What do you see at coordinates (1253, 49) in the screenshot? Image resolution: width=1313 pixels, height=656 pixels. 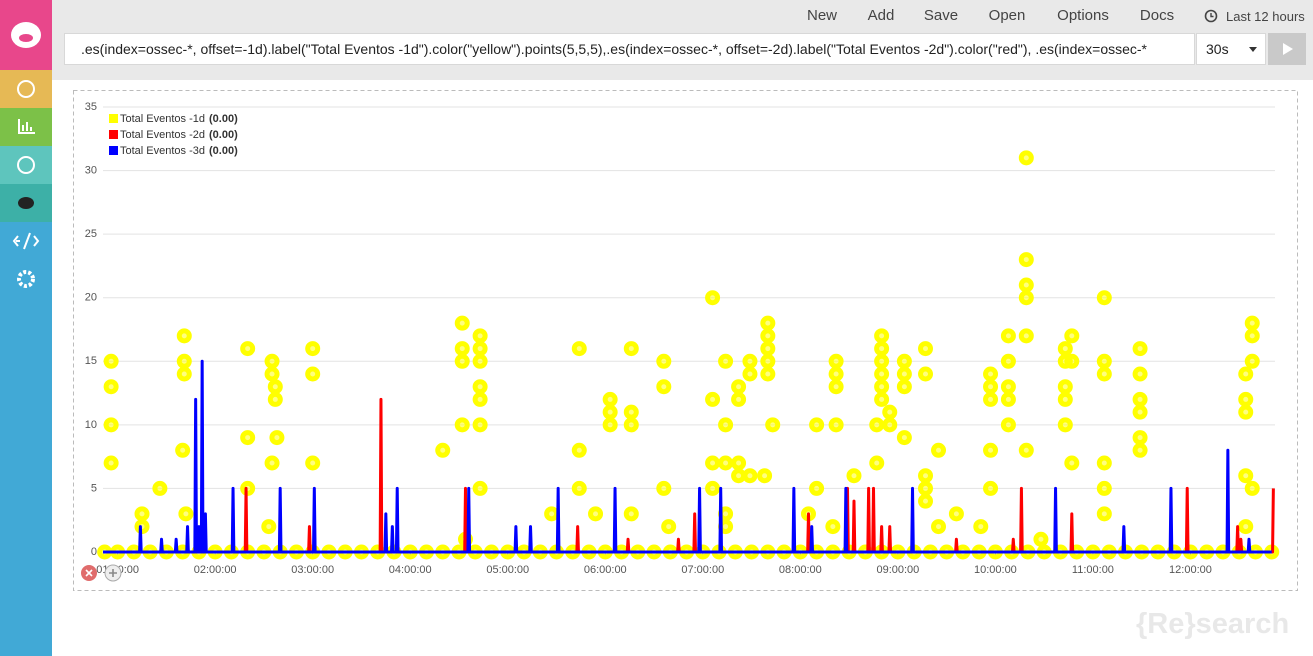 I see `dropdown-arrow` at bounding box center [1253, 49].